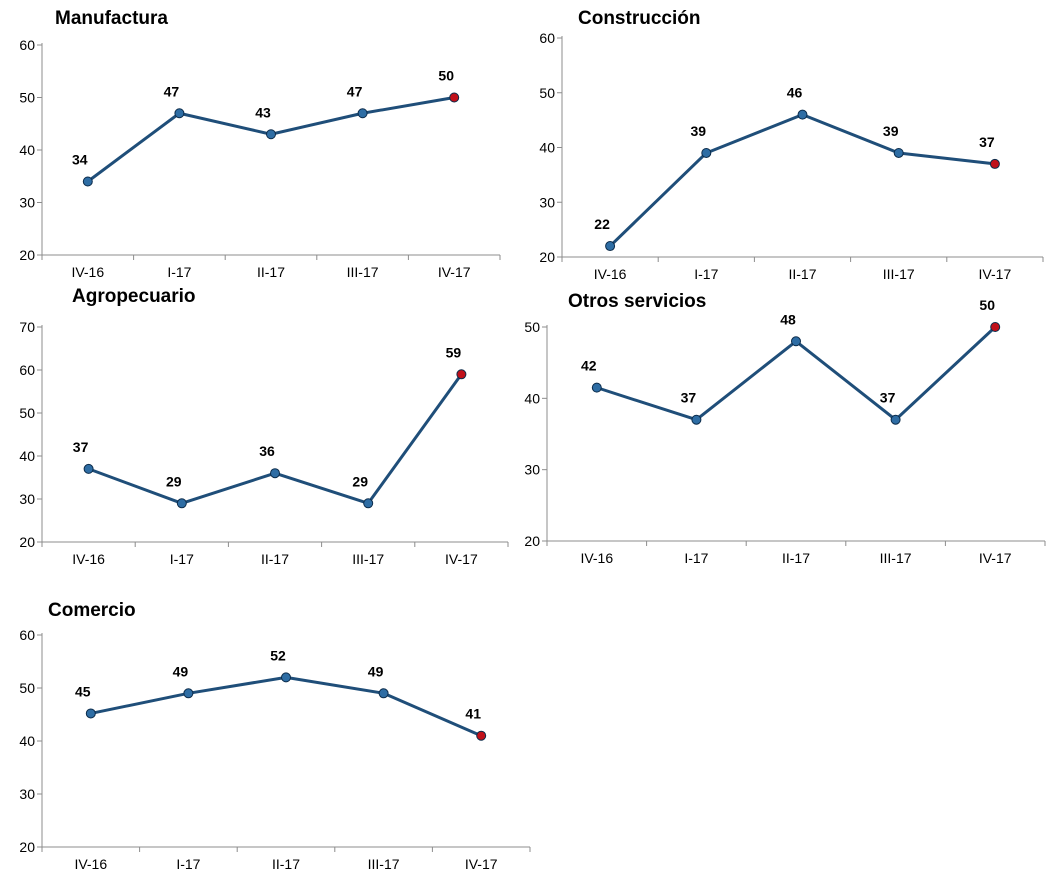 The height and width of the screenshot is (873, 1062). What do you see at coordinates (92, 610) in the screenshot?
I see `chart-title: Comercio` at bounding box center [92, 610].